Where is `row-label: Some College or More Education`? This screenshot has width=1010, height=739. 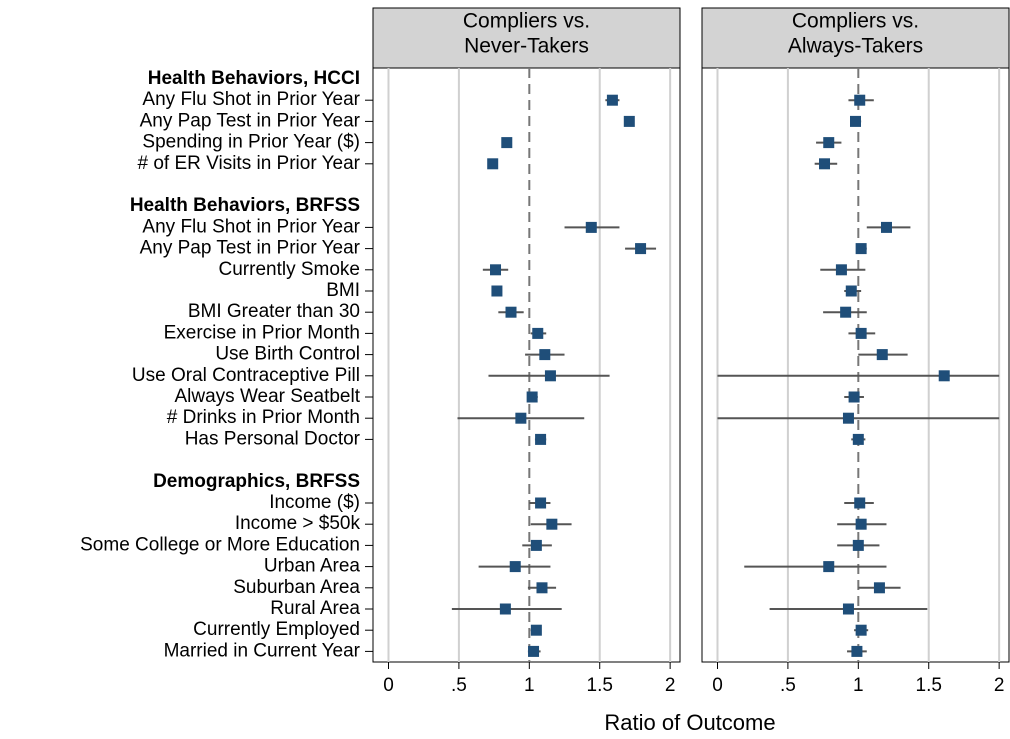 row-label: Some College or More Education is located at coordinates (220, 544).